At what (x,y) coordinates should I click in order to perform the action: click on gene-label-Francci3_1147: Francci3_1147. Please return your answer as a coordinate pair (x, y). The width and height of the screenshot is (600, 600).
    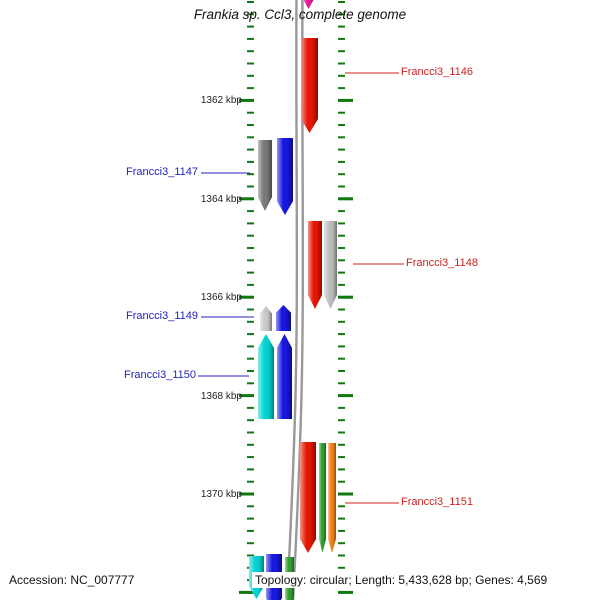
    Looking at the image, I should click on (162, 172).